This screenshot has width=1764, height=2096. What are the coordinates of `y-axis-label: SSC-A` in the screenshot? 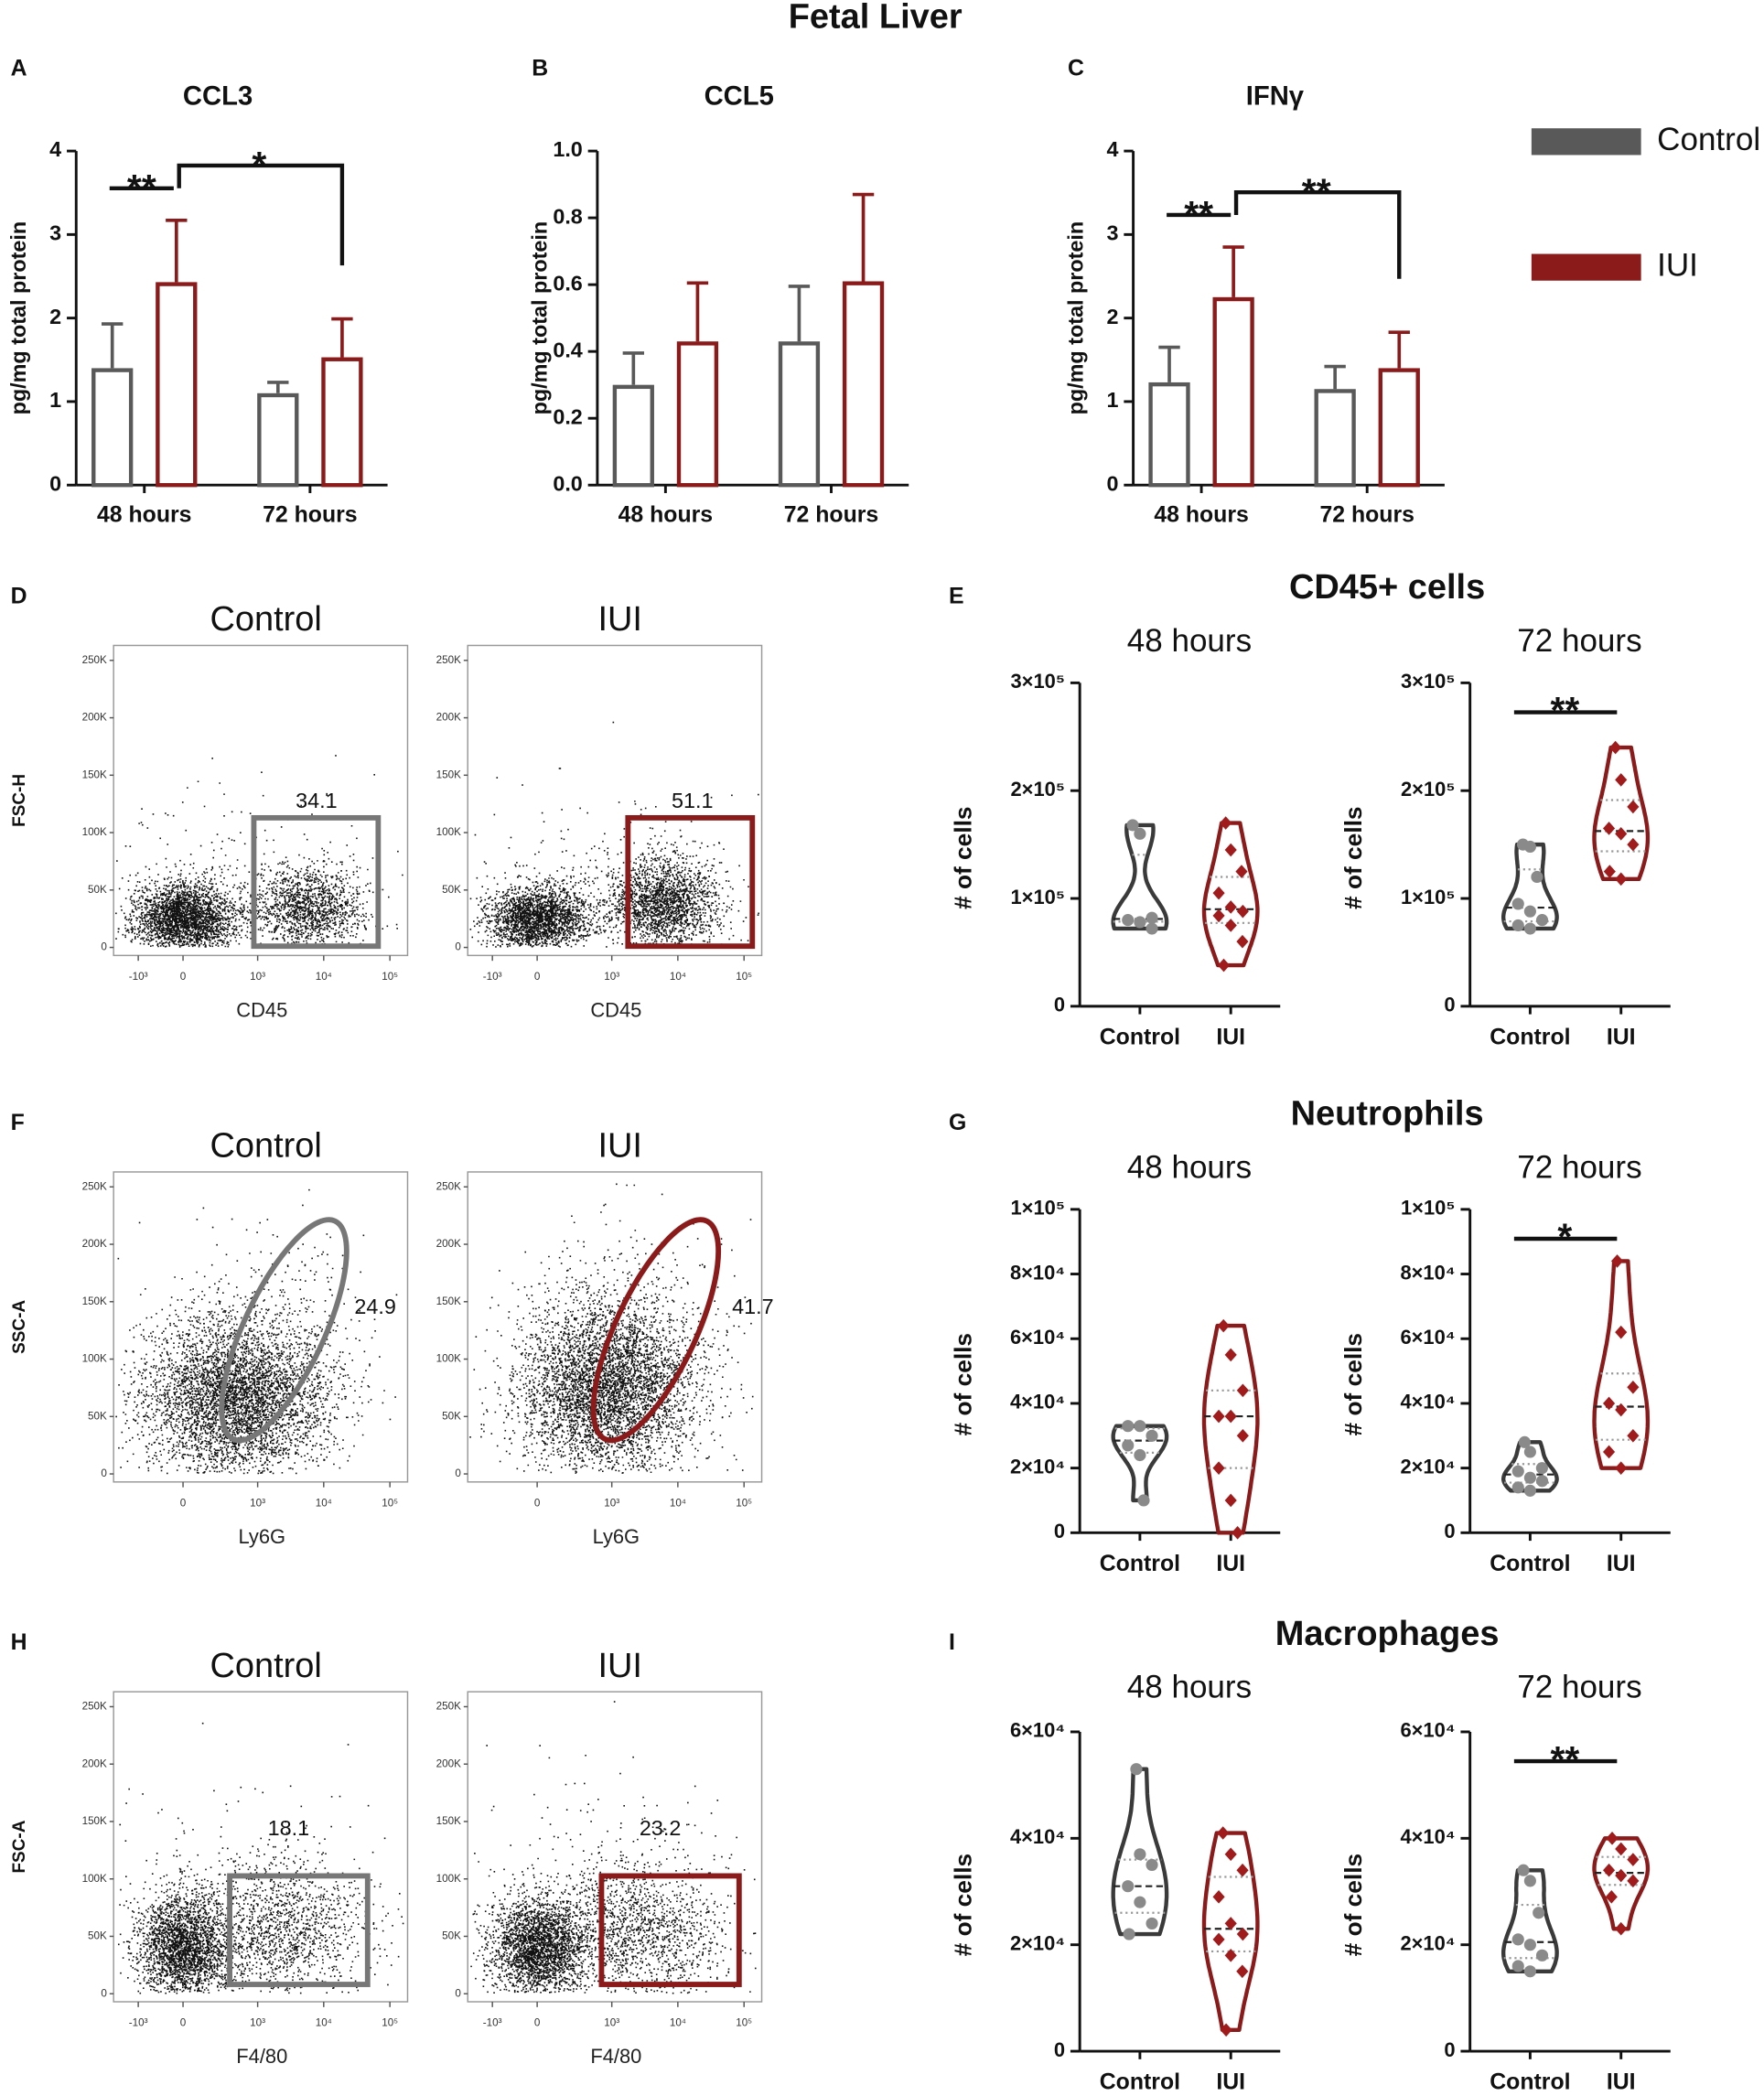 It's located at (19, 1327).